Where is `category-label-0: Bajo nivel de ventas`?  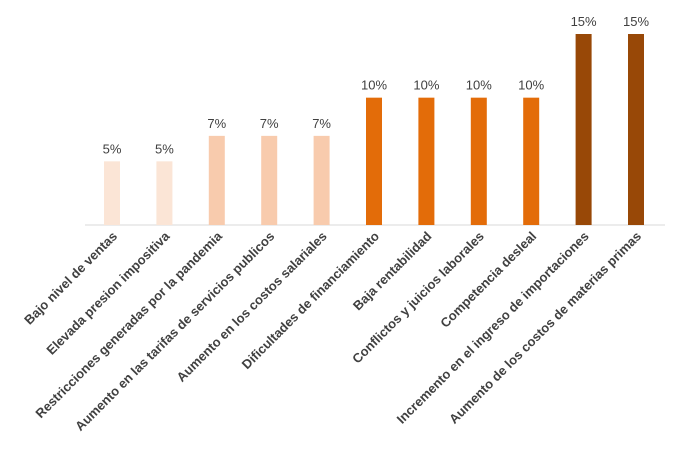 category-label-0: Bajo nivel de ventas is located at coordinates (70, 278).